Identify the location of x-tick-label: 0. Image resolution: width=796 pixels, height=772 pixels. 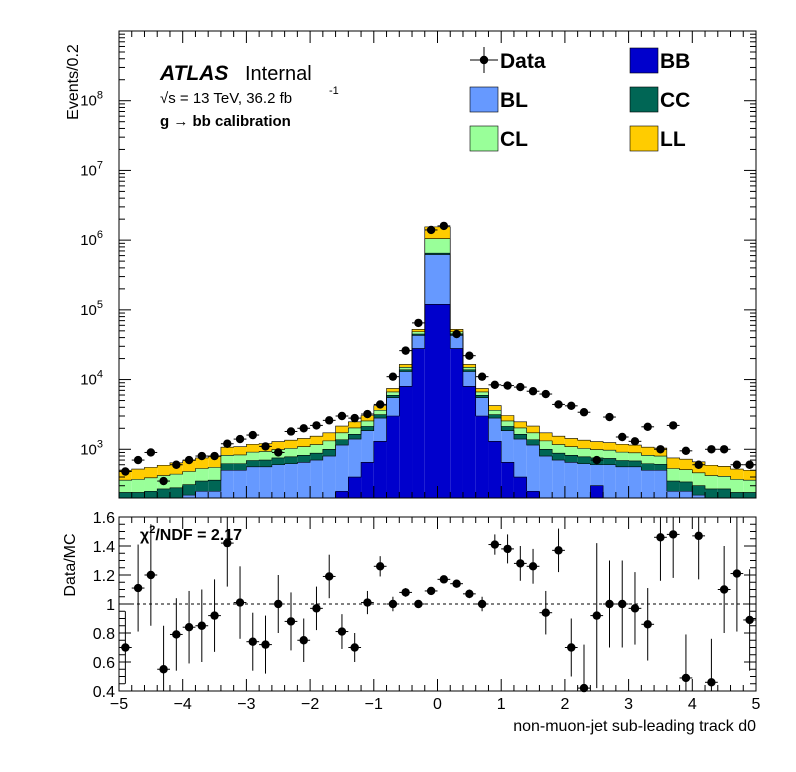
(437, 704).